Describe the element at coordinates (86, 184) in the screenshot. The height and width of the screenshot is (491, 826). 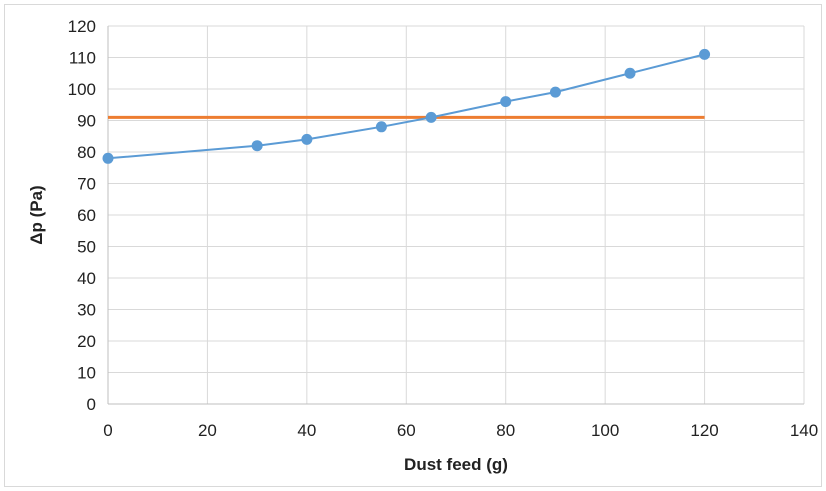
I see `y-tick-label: 70` at that location.